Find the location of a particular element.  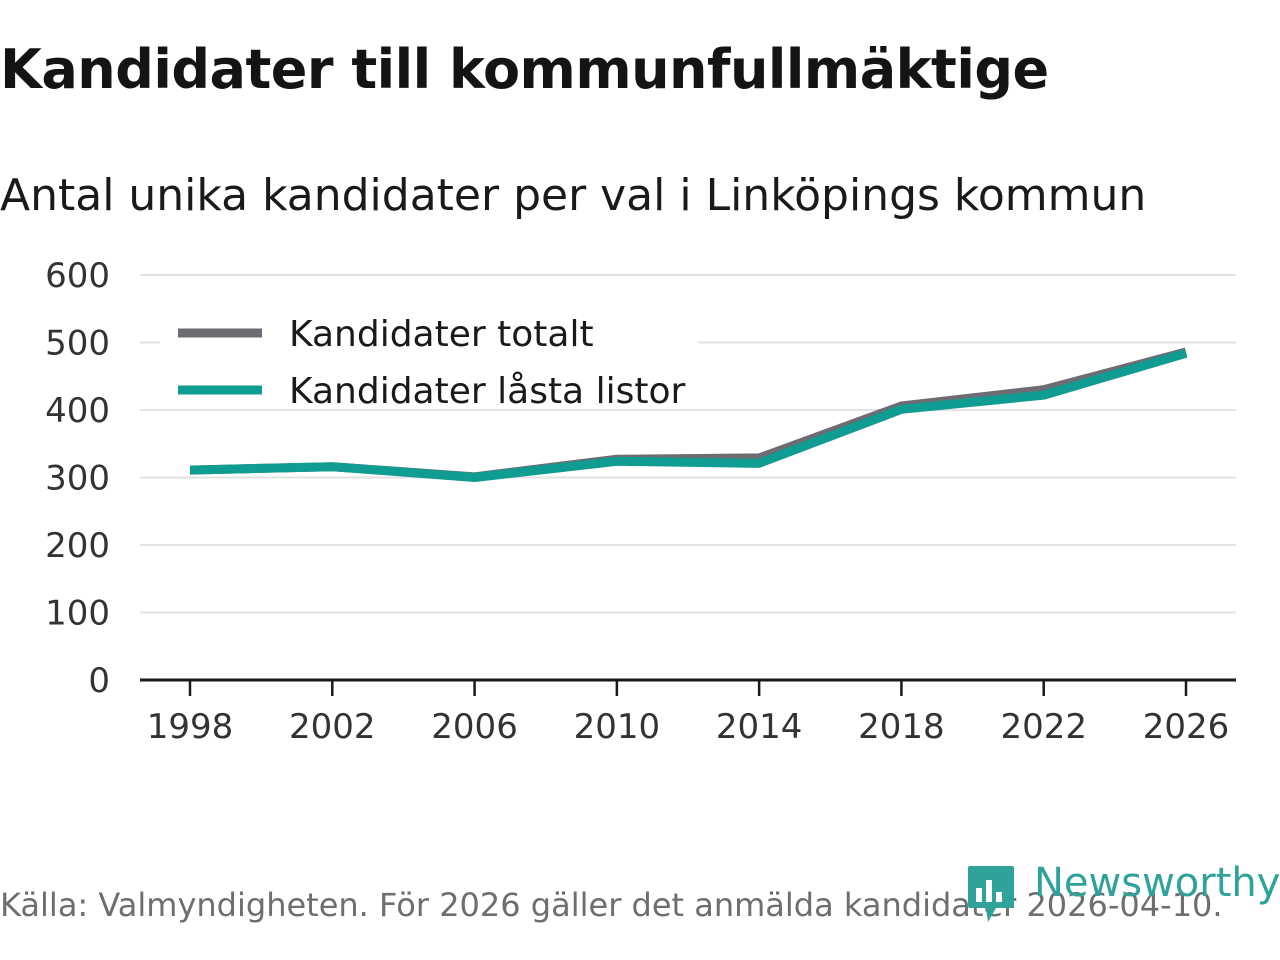

x-tick-label: 2014 is located at coordinates (759, 727).